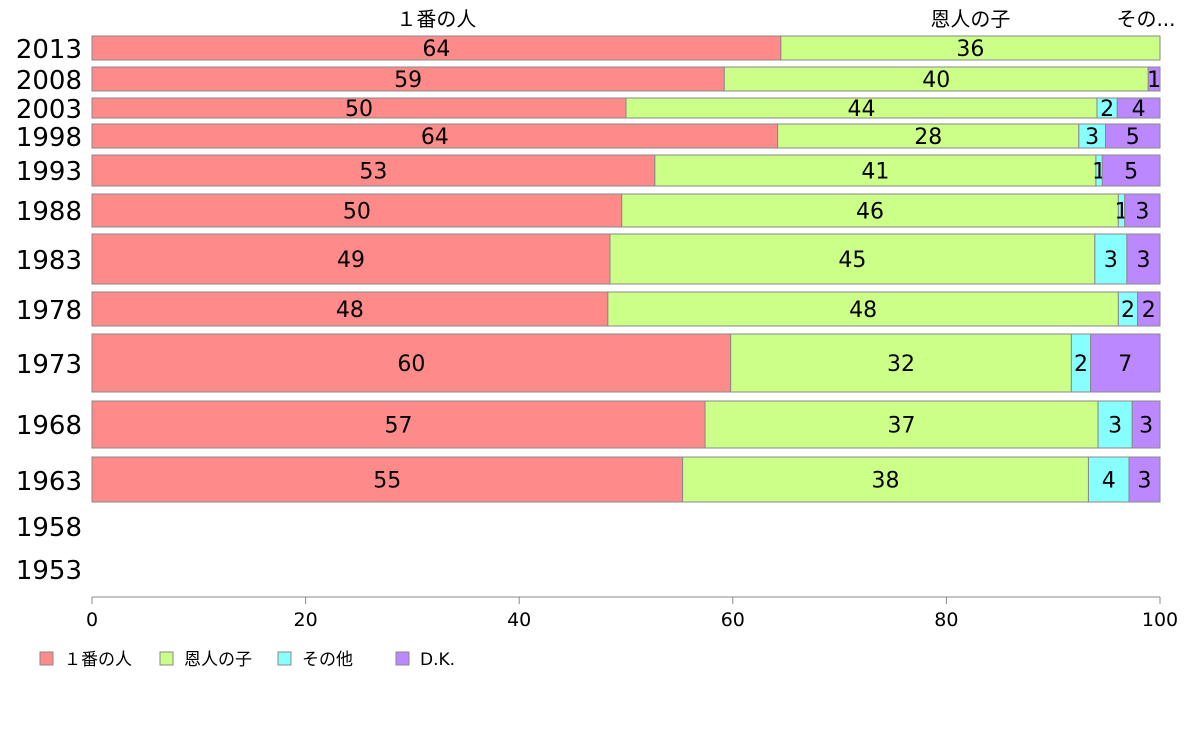  I want to click on x-tick-label: 80, so click(946, 620).